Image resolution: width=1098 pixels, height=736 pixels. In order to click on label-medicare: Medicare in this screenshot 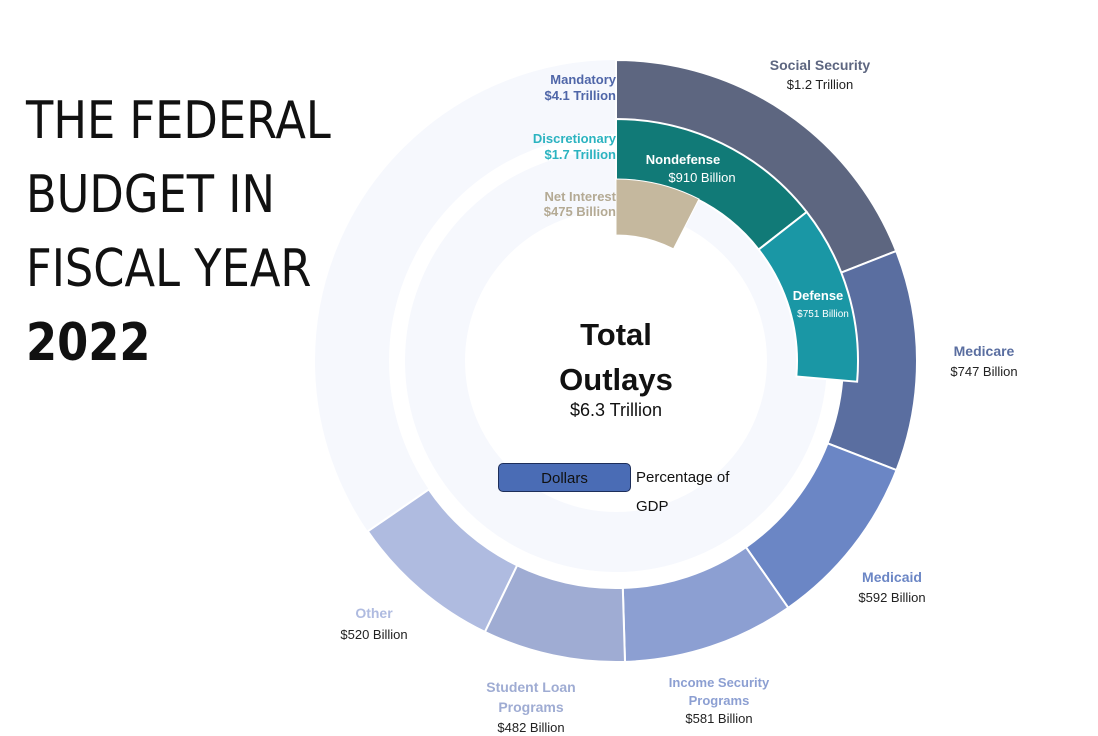, I will do `click(984, 351)`.